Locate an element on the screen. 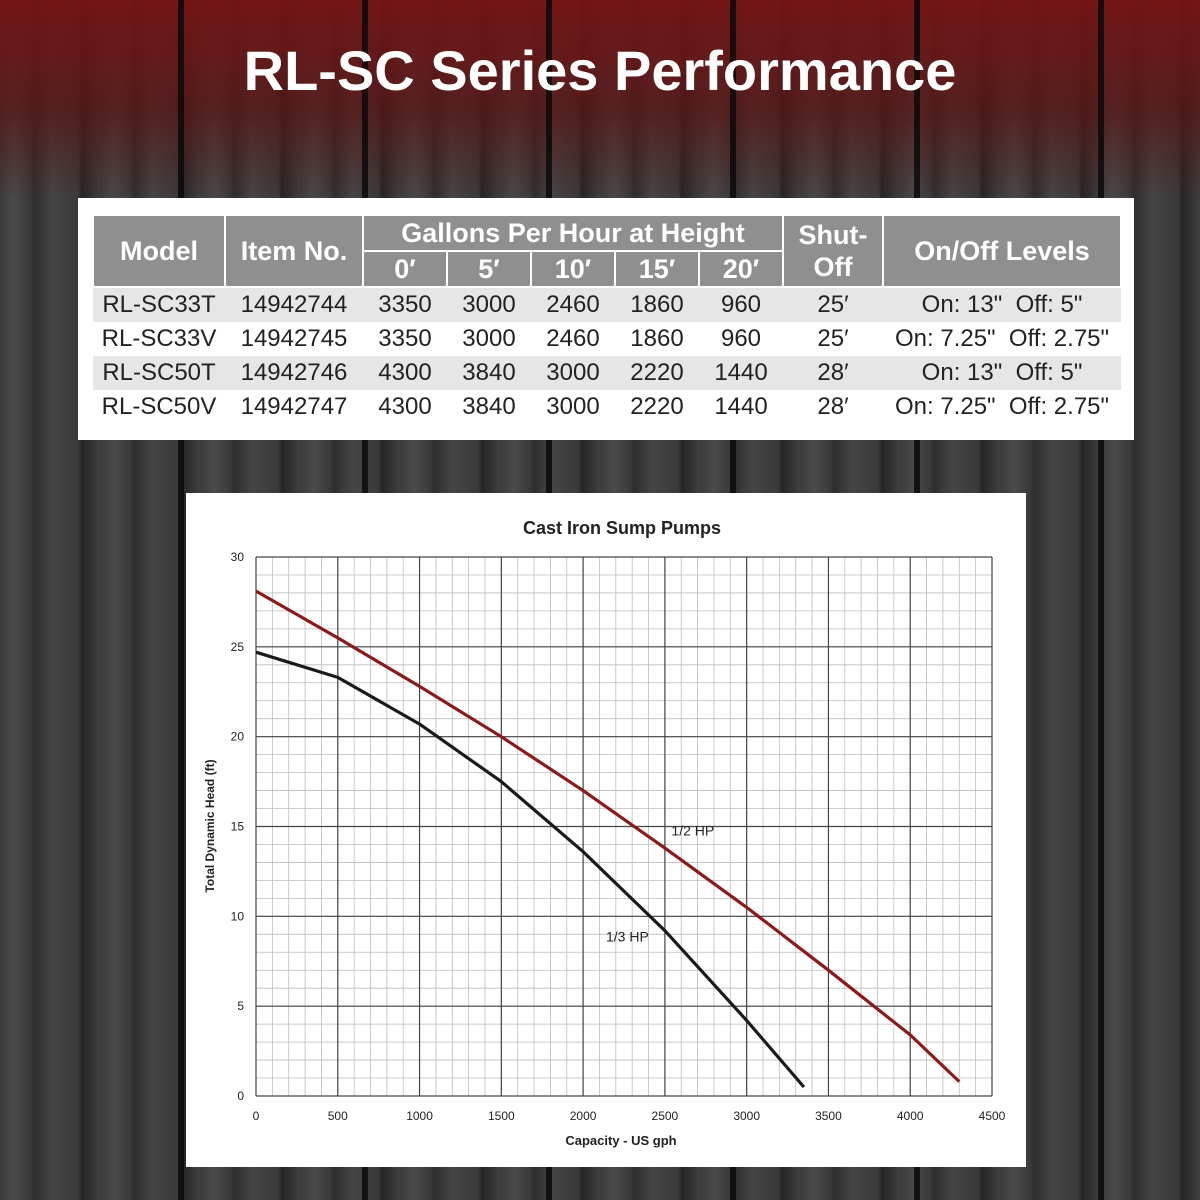 This screenshot has height=1200, width=1200. cell-item: 14942745 is located at coordinates (294, 339).